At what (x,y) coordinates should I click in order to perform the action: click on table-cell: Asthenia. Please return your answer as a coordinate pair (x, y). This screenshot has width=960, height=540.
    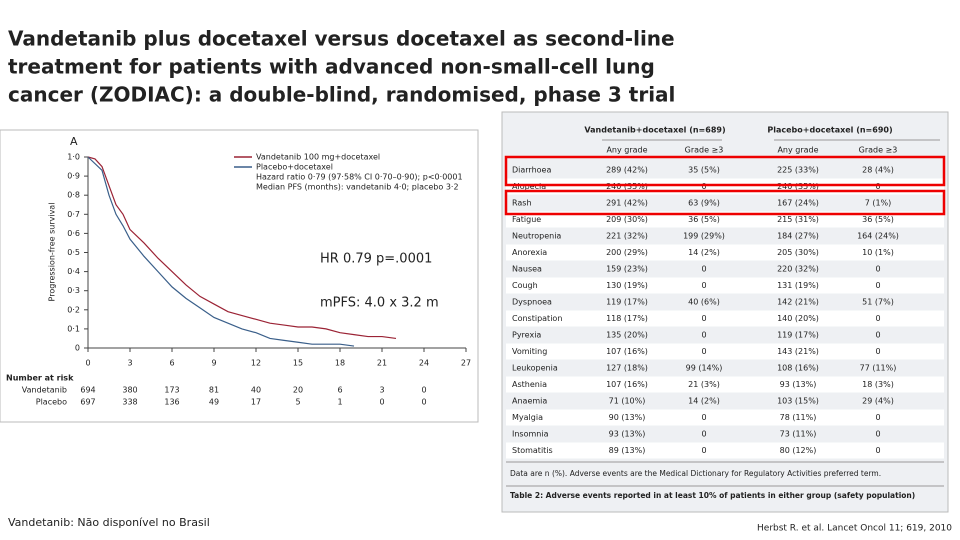
    Looking at the image, I should click on (529, 384).